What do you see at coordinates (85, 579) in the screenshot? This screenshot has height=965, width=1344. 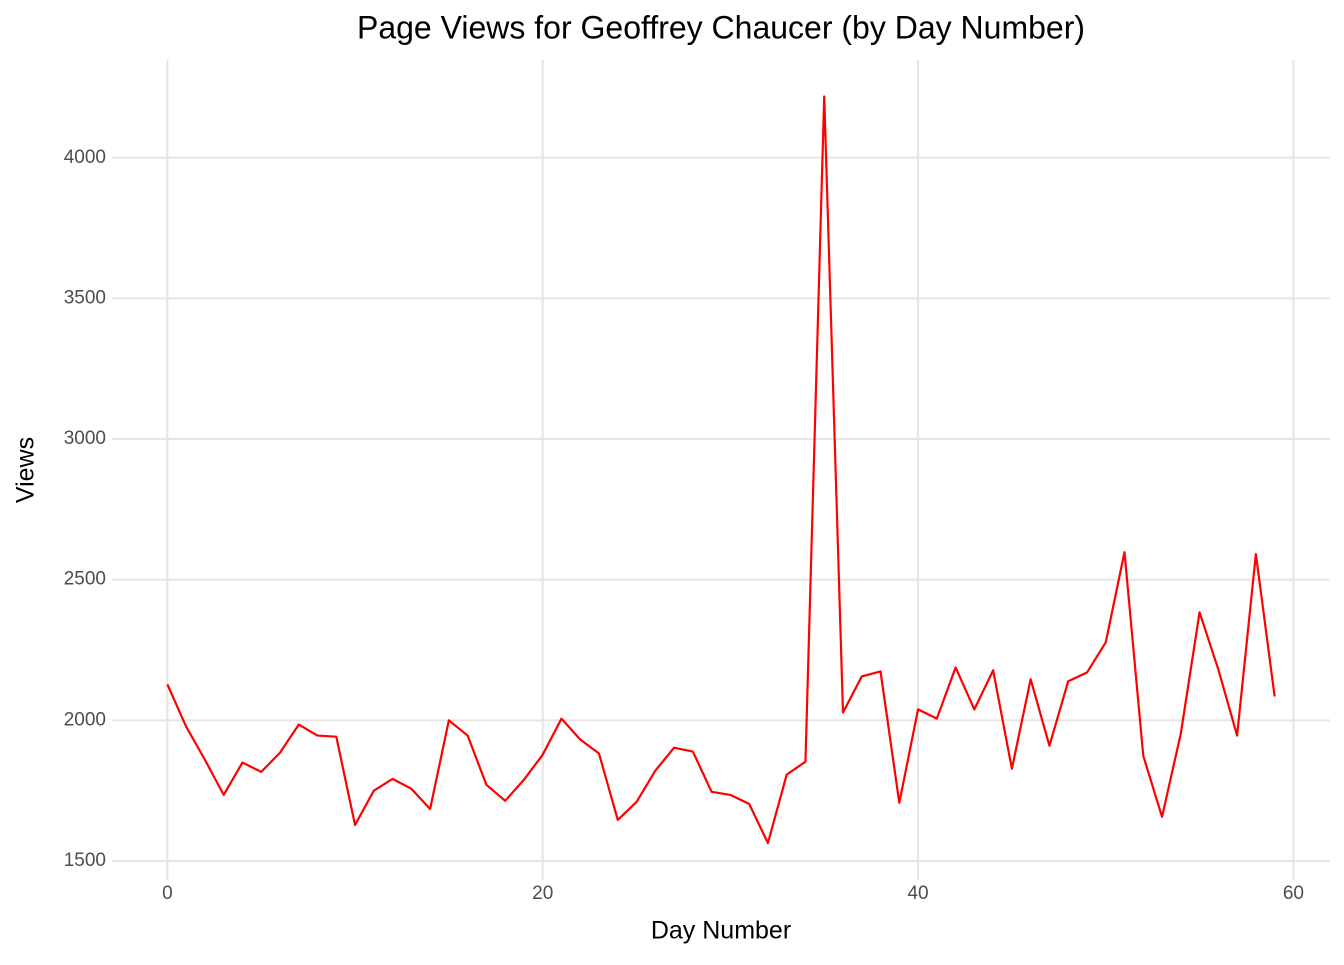 I see `y-tick-label: 2500` at bounding box center [85, 579].